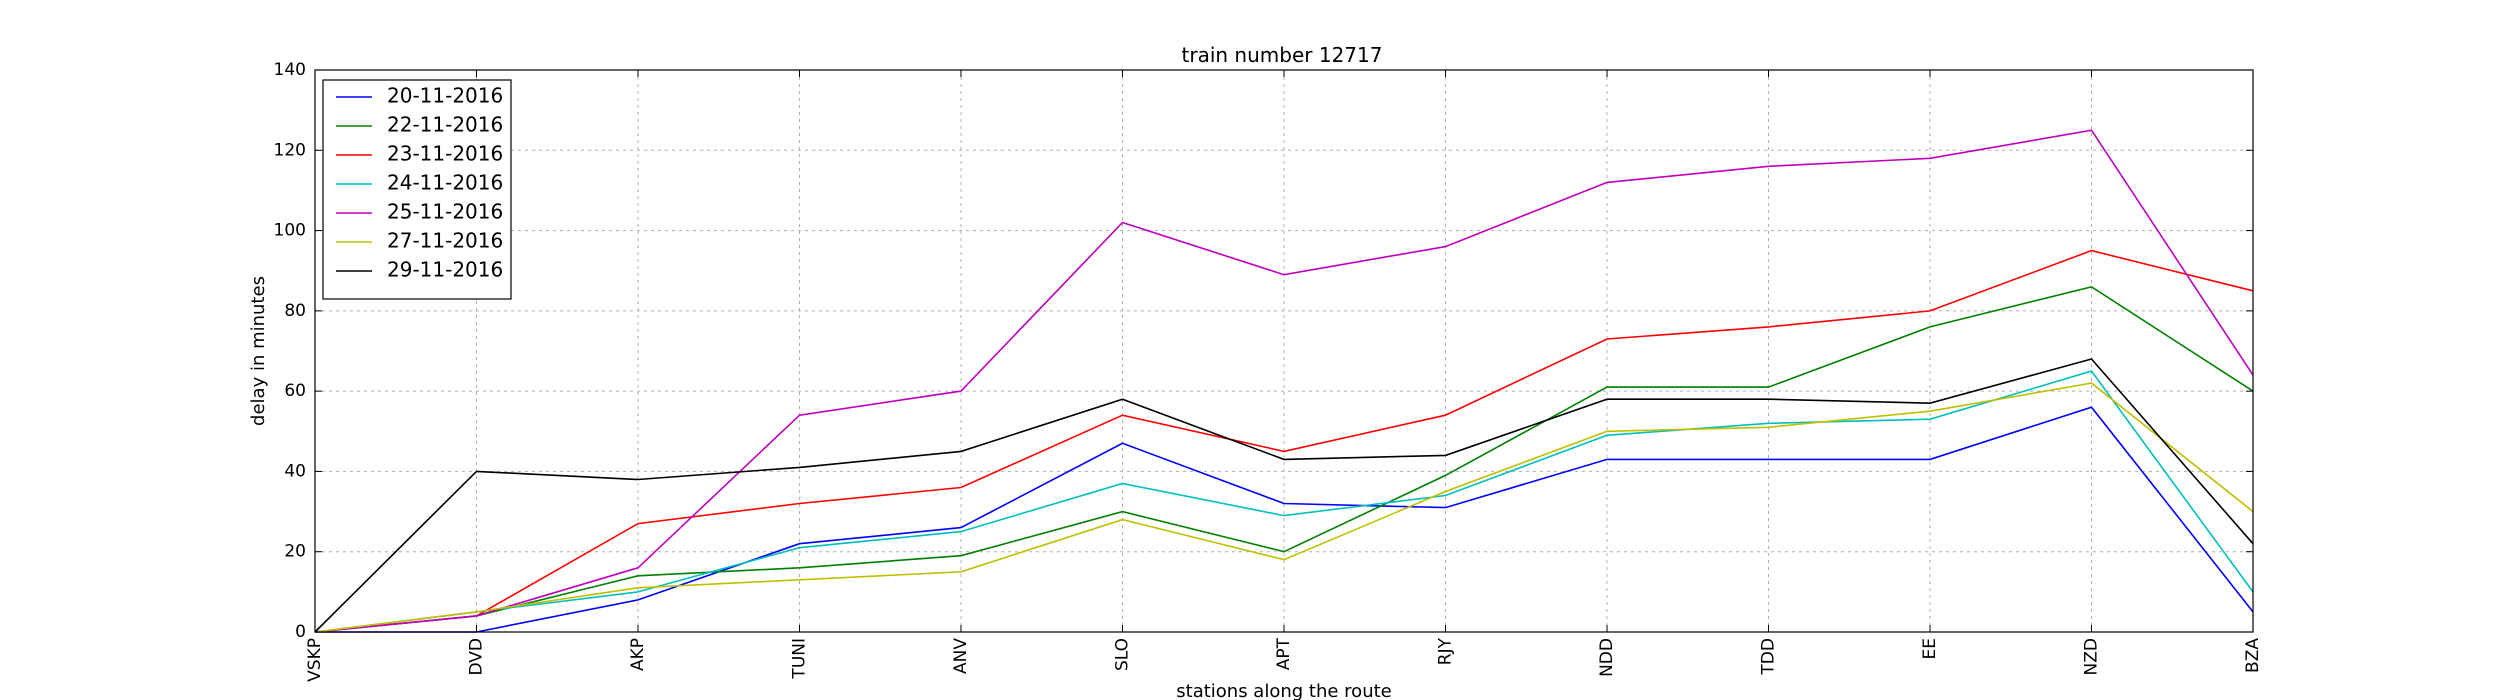 The width and height of the screenshot is (2500, 700). What do you see at coordinates (445, 154) in the screenshot?
I see `legend-label: 23-11-2016` at bounding box center [445, 154].